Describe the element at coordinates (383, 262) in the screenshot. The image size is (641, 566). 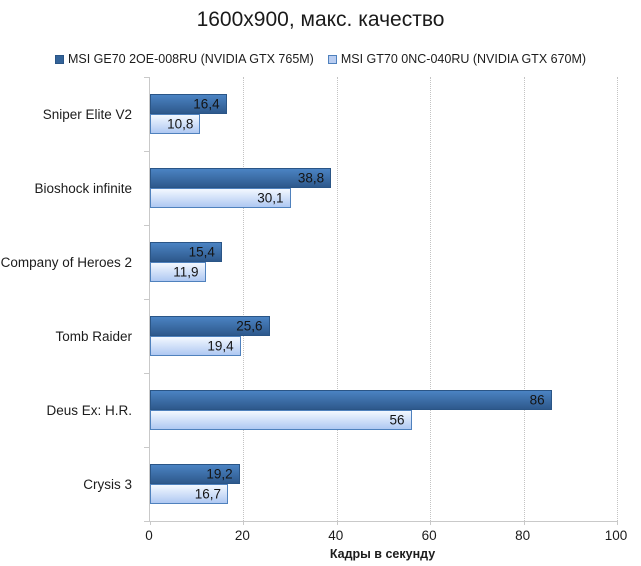
I see `bar-group: 15,4 11,9` at that location.